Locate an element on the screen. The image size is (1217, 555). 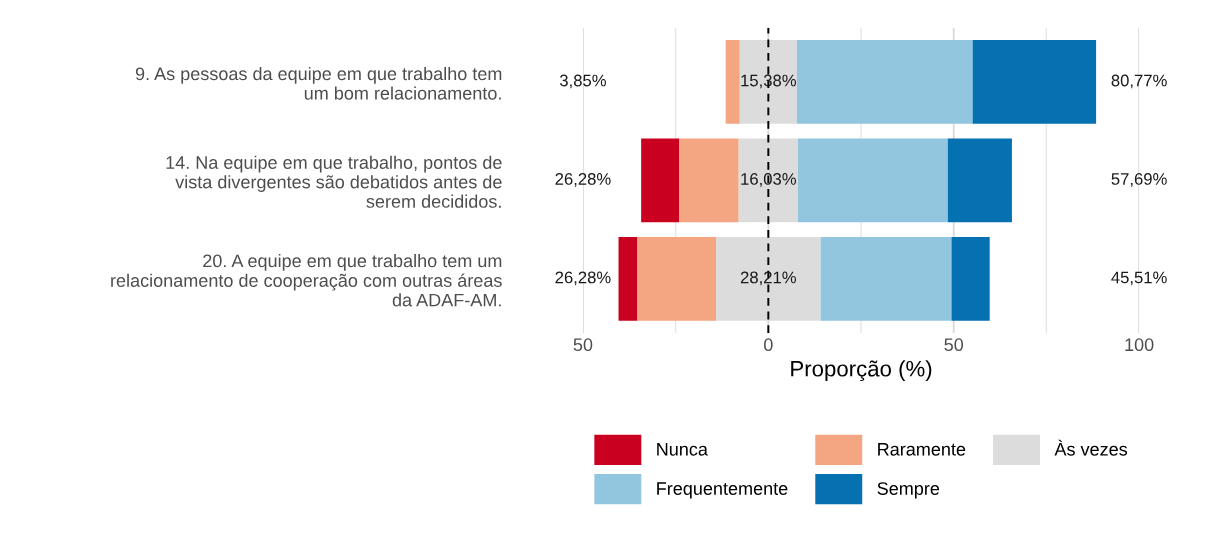
annotation: 15,38% is located at coordinates (768, 81).